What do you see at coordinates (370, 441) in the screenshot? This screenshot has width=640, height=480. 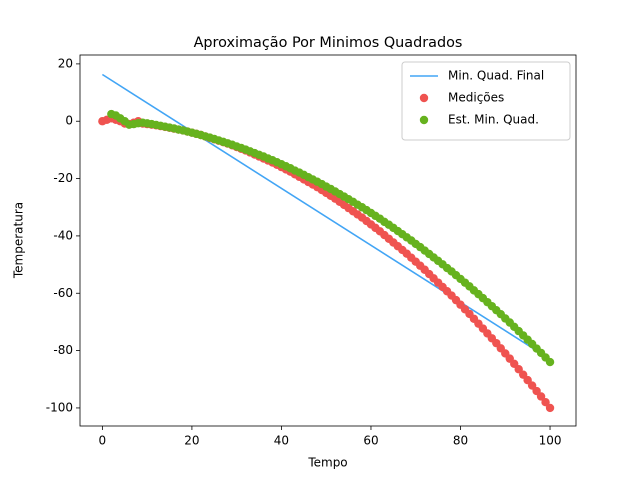 I see `x-tick-label: 60` at bounding box center [370, 441].